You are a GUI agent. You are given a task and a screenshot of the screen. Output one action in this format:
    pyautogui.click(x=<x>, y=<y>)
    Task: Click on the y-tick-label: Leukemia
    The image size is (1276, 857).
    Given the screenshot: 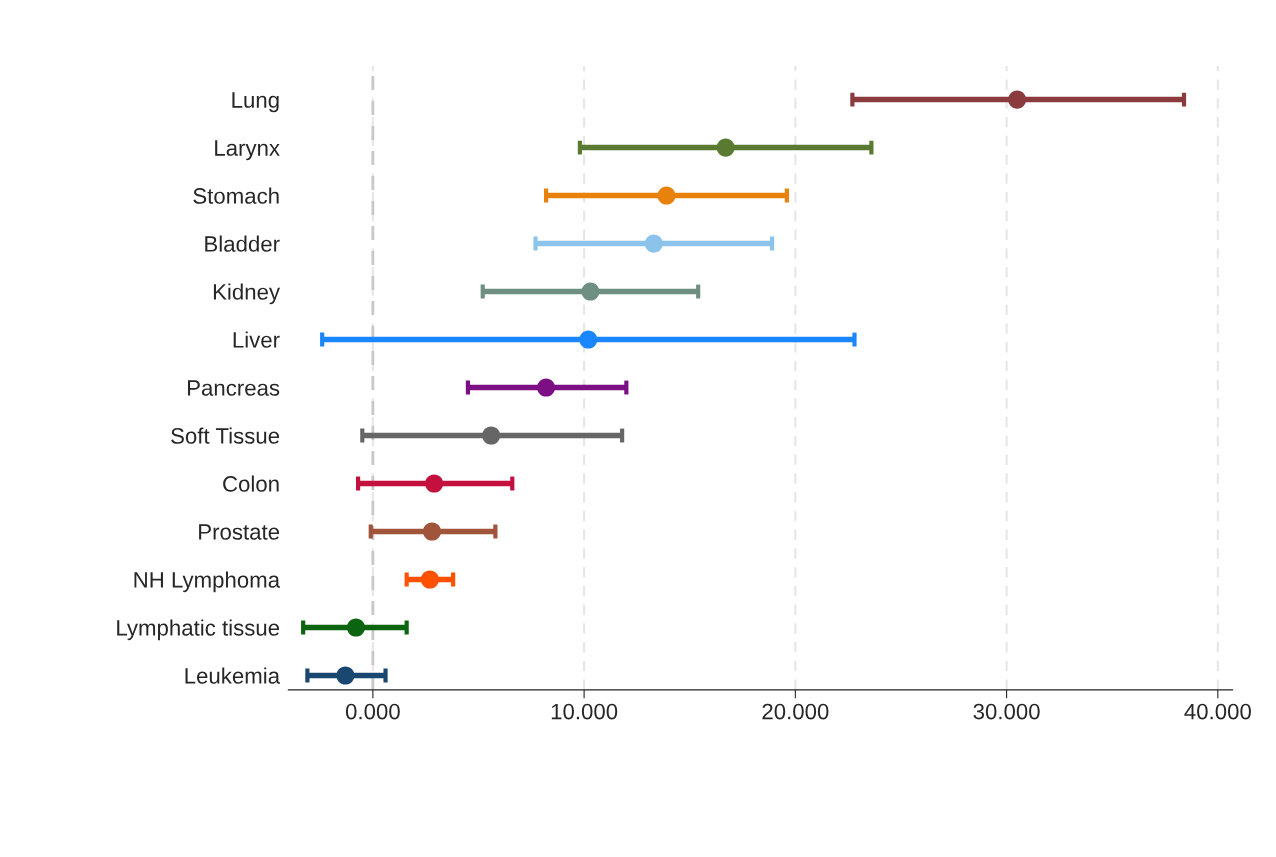 What is the action you would take?
    pyautogui.click(x=233, y=675)
    